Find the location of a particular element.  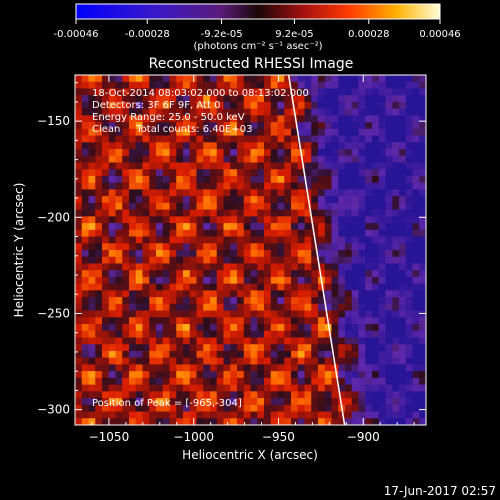

colorbar-unit-label: (photons cm⁻² s⁻¹ asec⁻²) is located at coordinates (257, 46).